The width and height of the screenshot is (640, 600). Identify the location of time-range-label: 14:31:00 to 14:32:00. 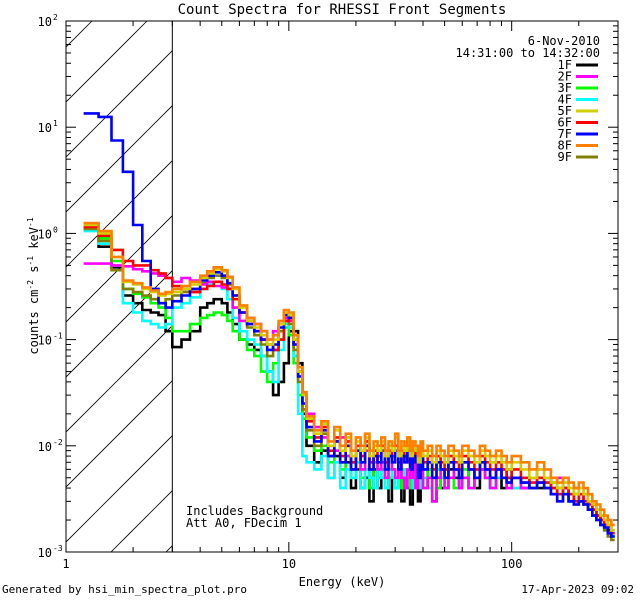
(528, 53).